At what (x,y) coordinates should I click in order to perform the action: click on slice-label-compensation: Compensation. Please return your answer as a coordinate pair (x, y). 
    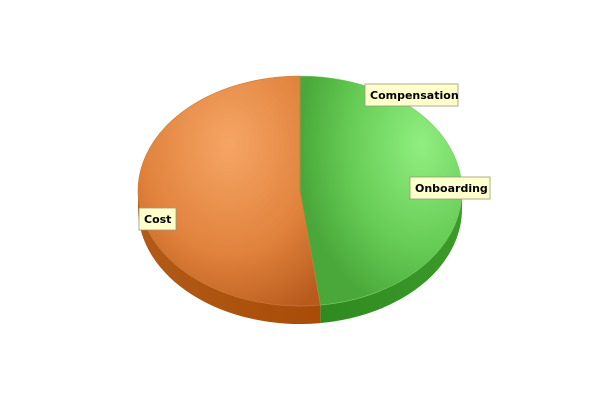
    Looking at the image, I should click on (412, 95).